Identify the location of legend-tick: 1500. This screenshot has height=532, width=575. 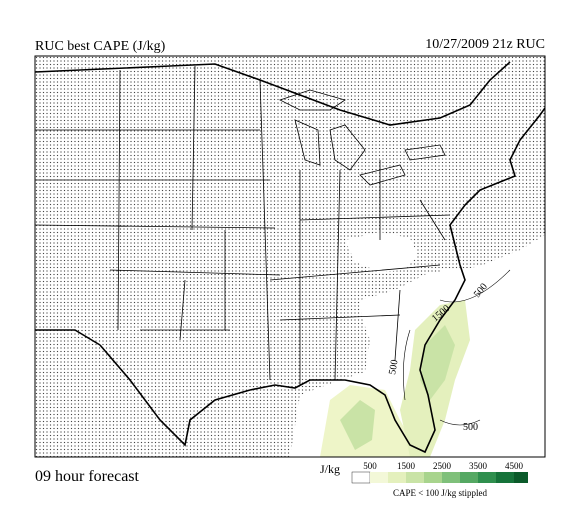
(406, 466).